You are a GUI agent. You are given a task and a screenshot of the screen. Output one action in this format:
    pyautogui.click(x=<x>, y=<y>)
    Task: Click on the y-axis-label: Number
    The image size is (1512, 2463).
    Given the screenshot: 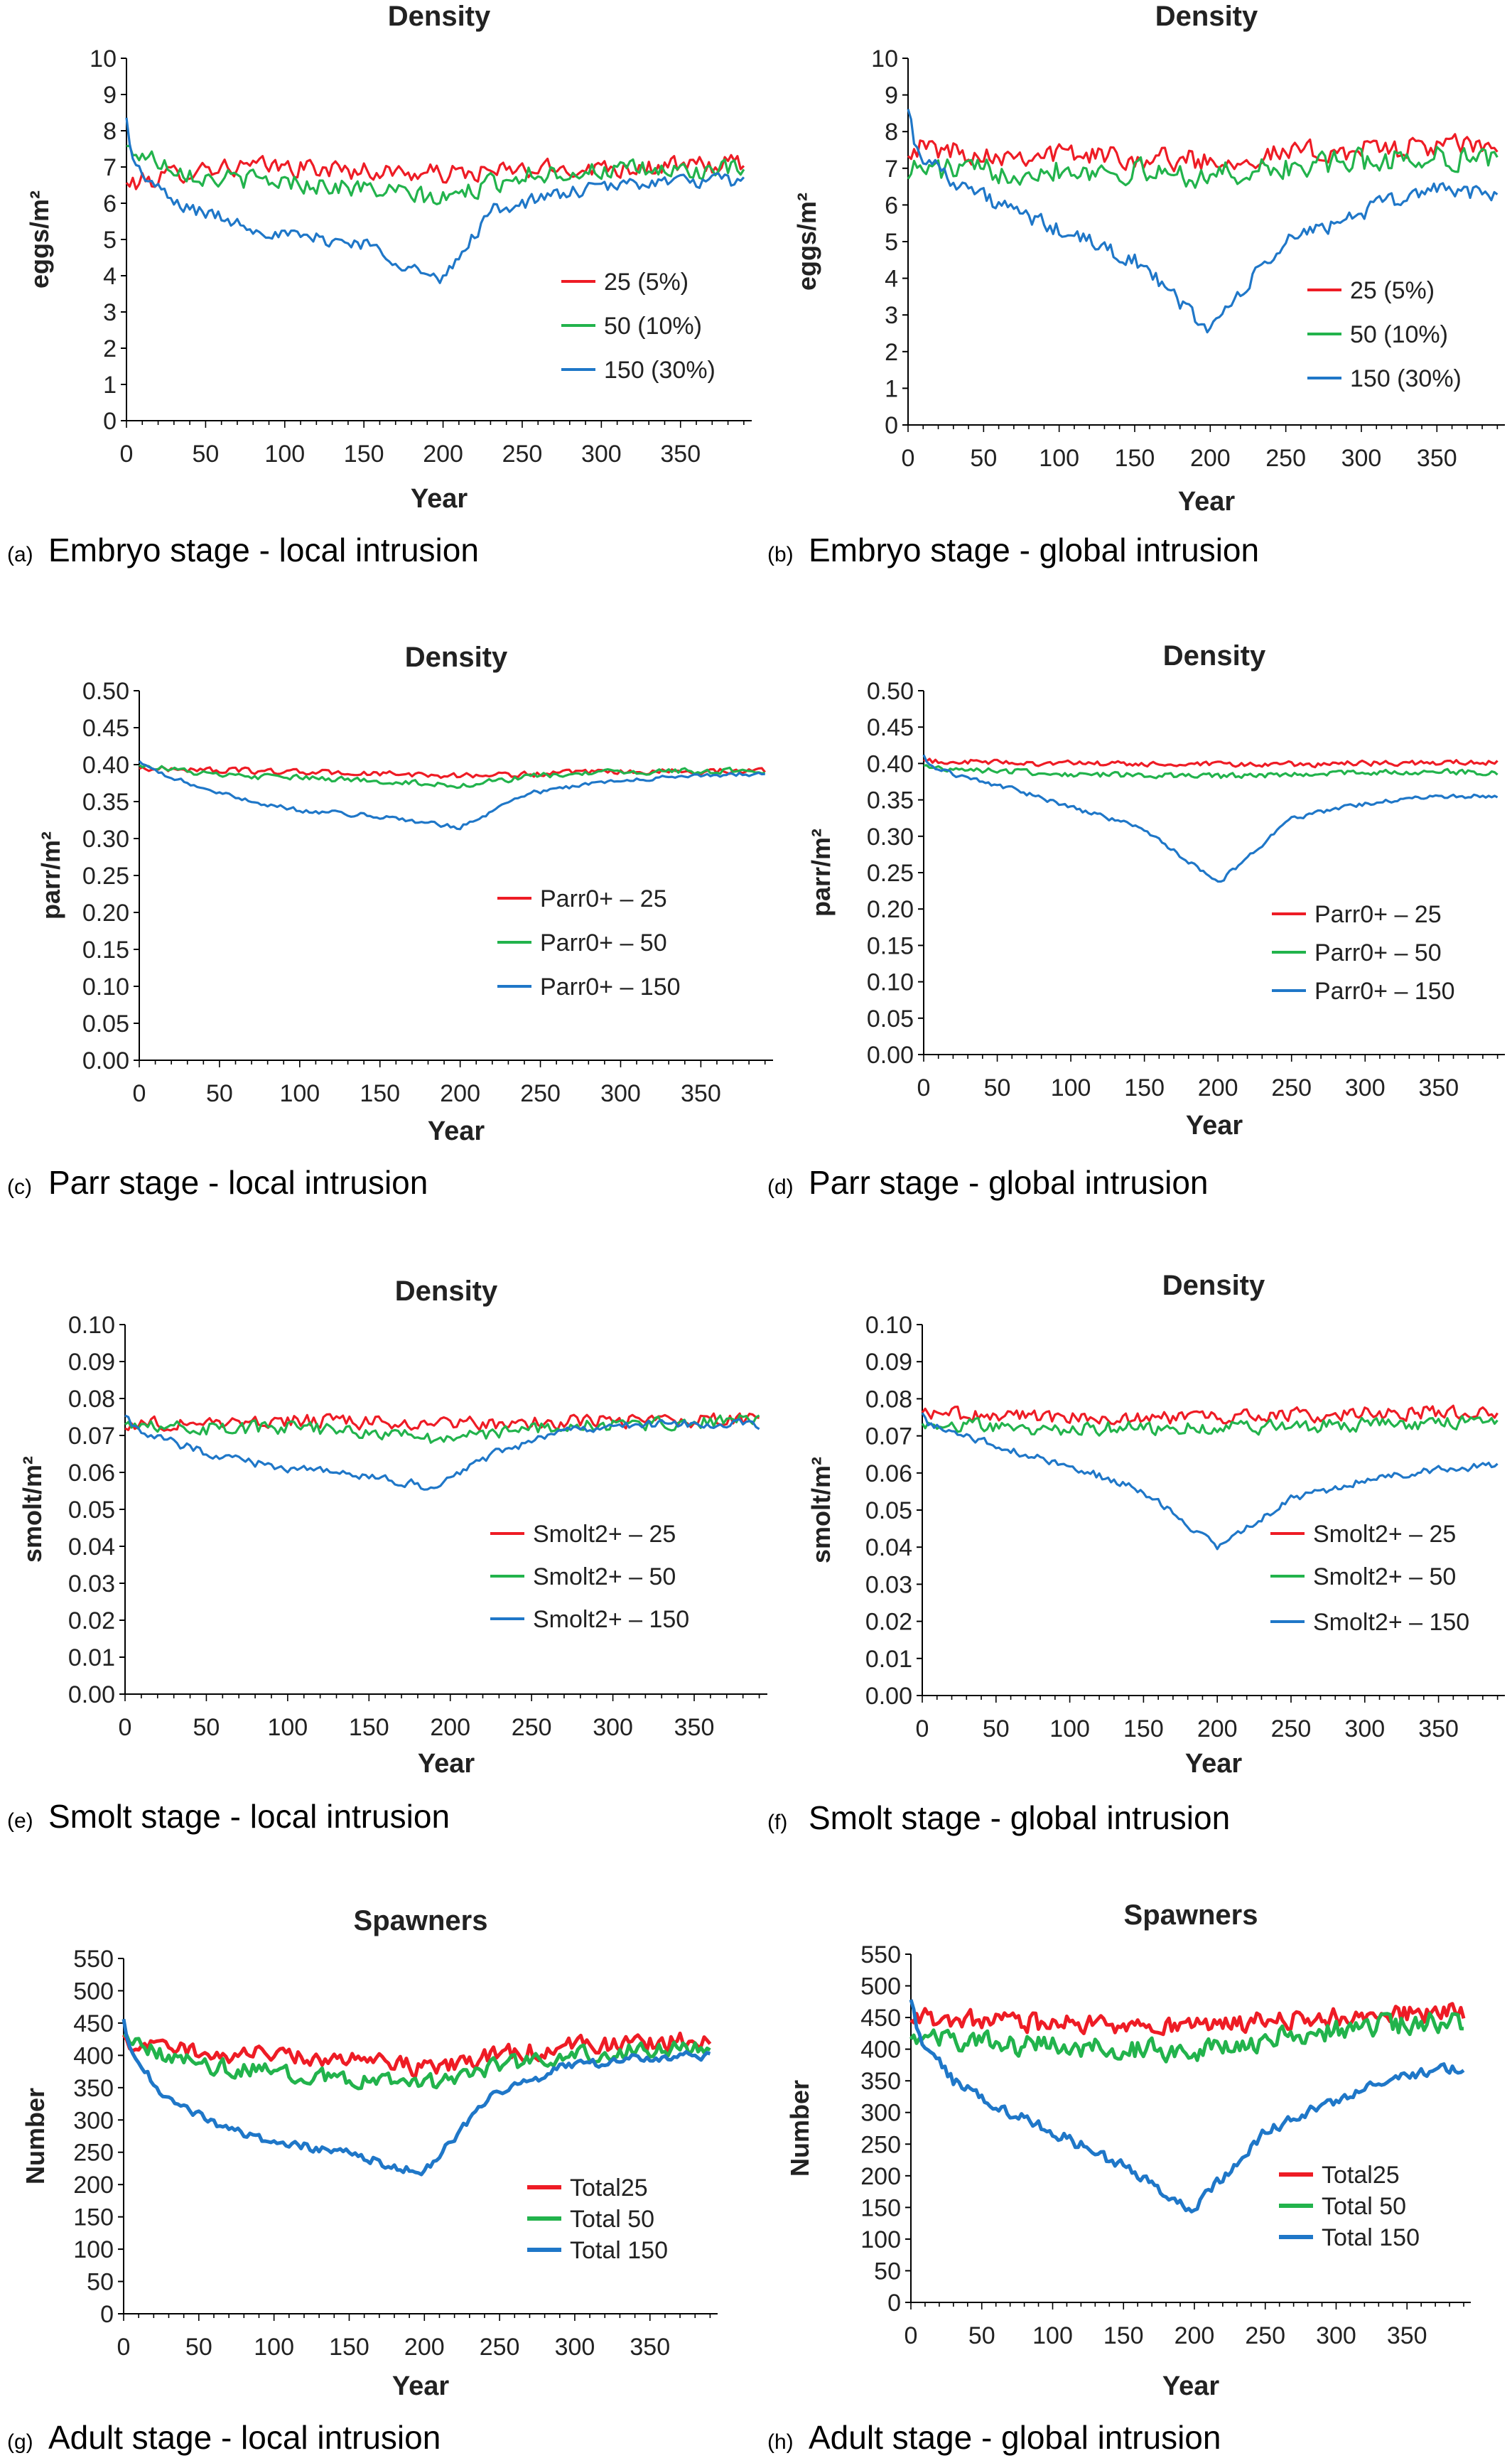 What is the action you would take?
    pyautogui.click(x=799, y=2128)
    